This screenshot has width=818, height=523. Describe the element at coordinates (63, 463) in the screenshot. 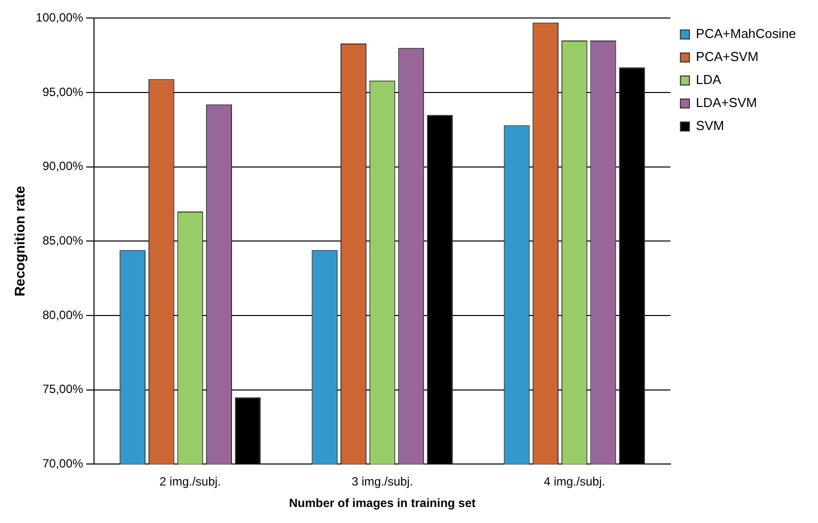

I see `y-tick-label: 70,00%` at that location.